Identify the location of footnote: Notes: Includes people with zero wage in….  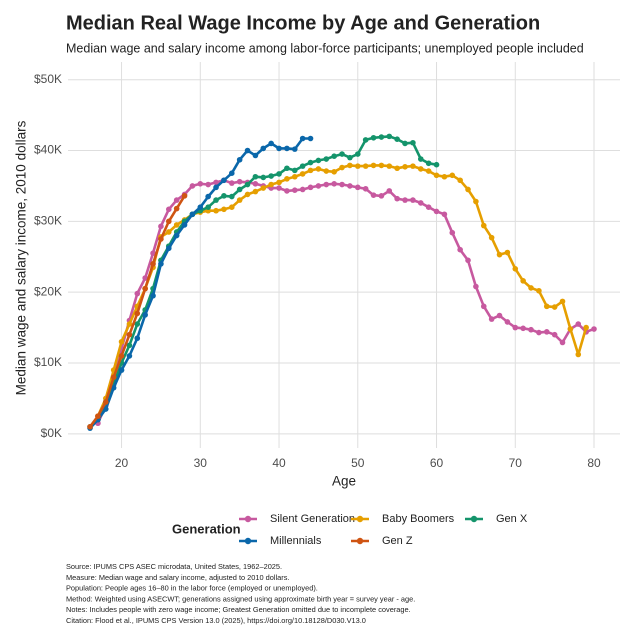
(238, 609).